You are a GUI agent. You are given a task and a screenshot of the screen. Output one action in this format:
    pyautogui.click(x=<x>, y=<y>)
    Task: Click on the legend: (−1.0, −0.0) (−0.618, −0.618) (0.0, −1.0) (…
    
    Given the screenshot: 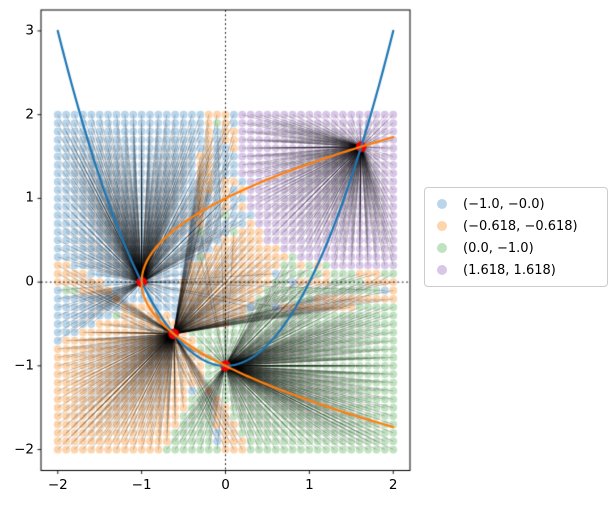 What is the action you would take?
    pyautogui.click(x=516, y=237)
    